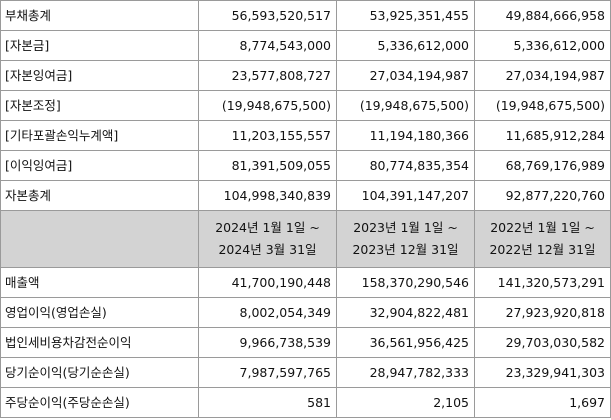 This screenshot has height=420, width=611. I want to click on value-cell: 23,329,941,303, so click(542, 372).